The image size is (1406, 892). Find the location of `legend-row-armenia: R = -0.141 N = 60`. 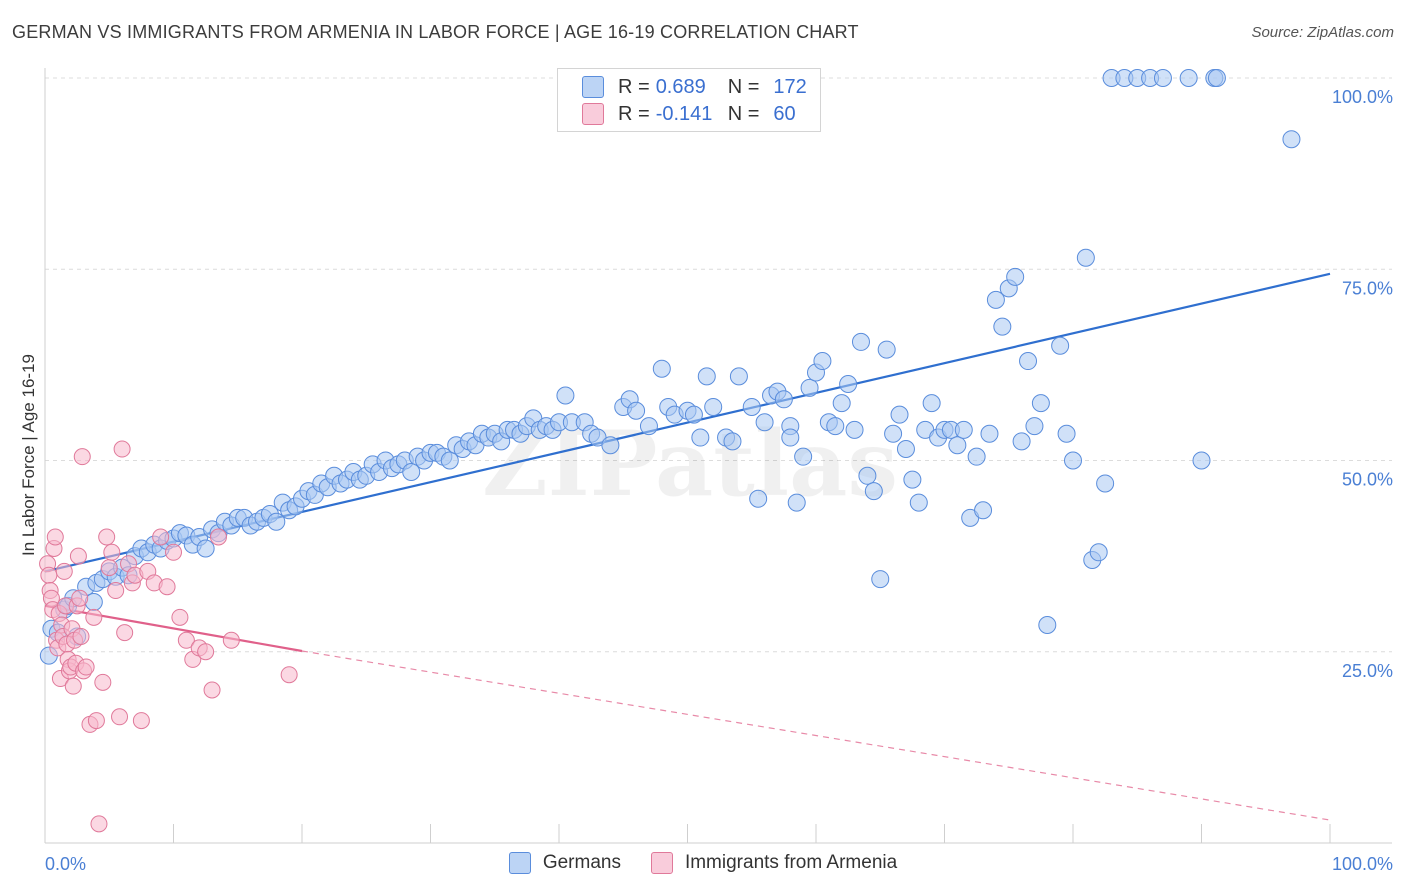

legend-row-armenia: R = -0.141 N = 60 is located at coordinates (689, 114).